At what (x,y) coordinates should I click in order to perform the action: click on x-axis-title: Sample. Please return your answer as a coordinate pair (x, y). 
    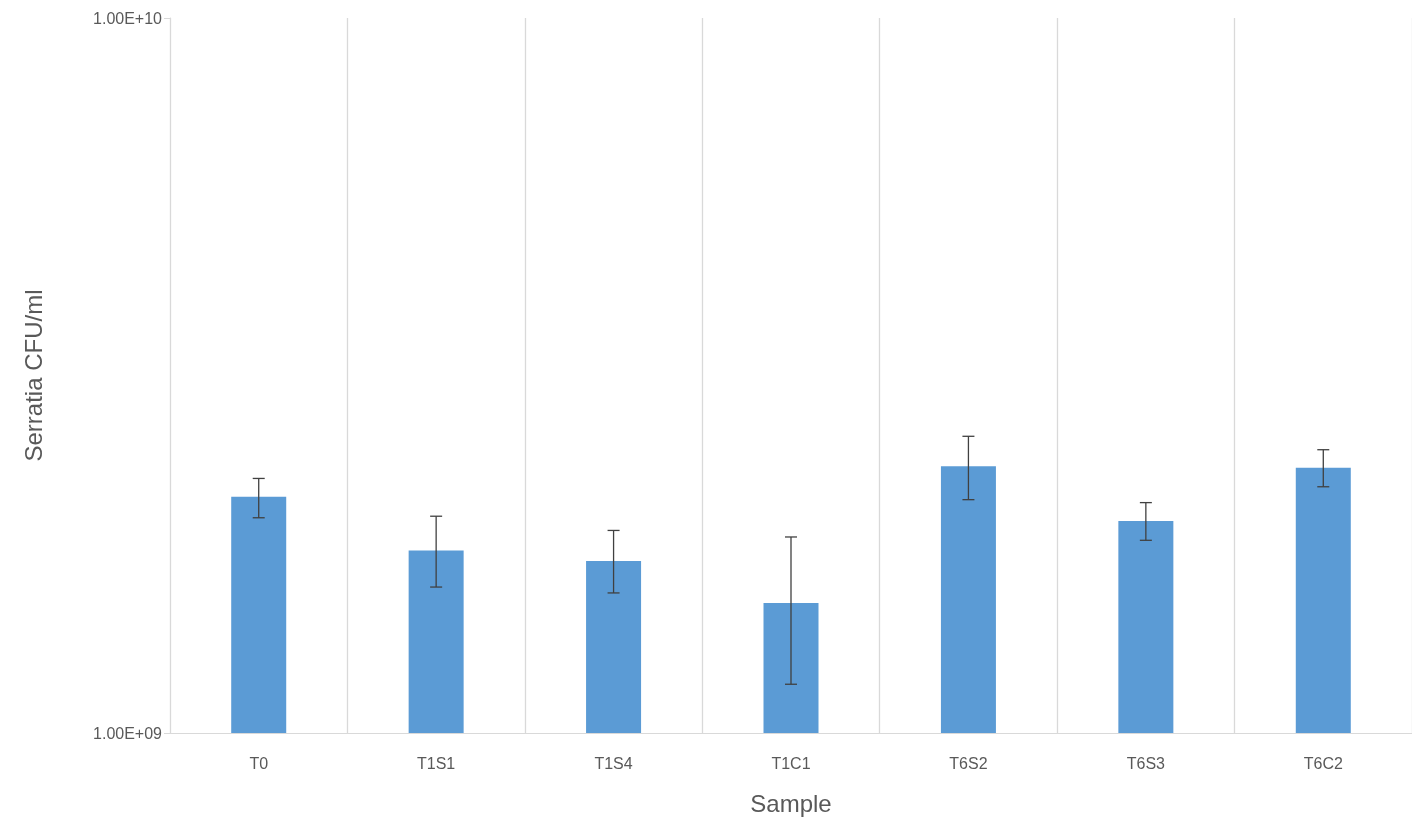
    Looking at the image, I should click on (791, 803).